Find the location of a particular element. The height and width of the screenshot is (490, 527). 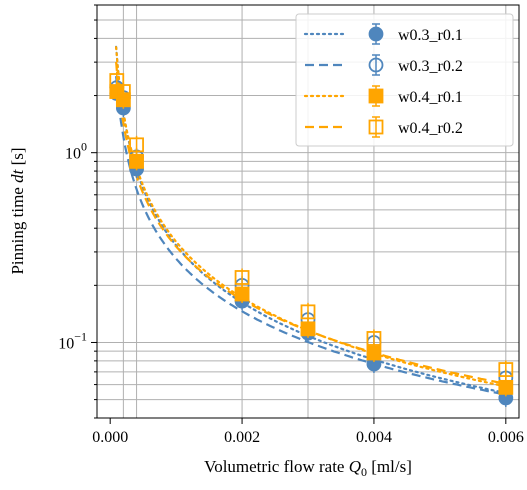

x-axis-label: Volumetric flow rate Q0 [ml/s] is located at coordinates (308, 468).